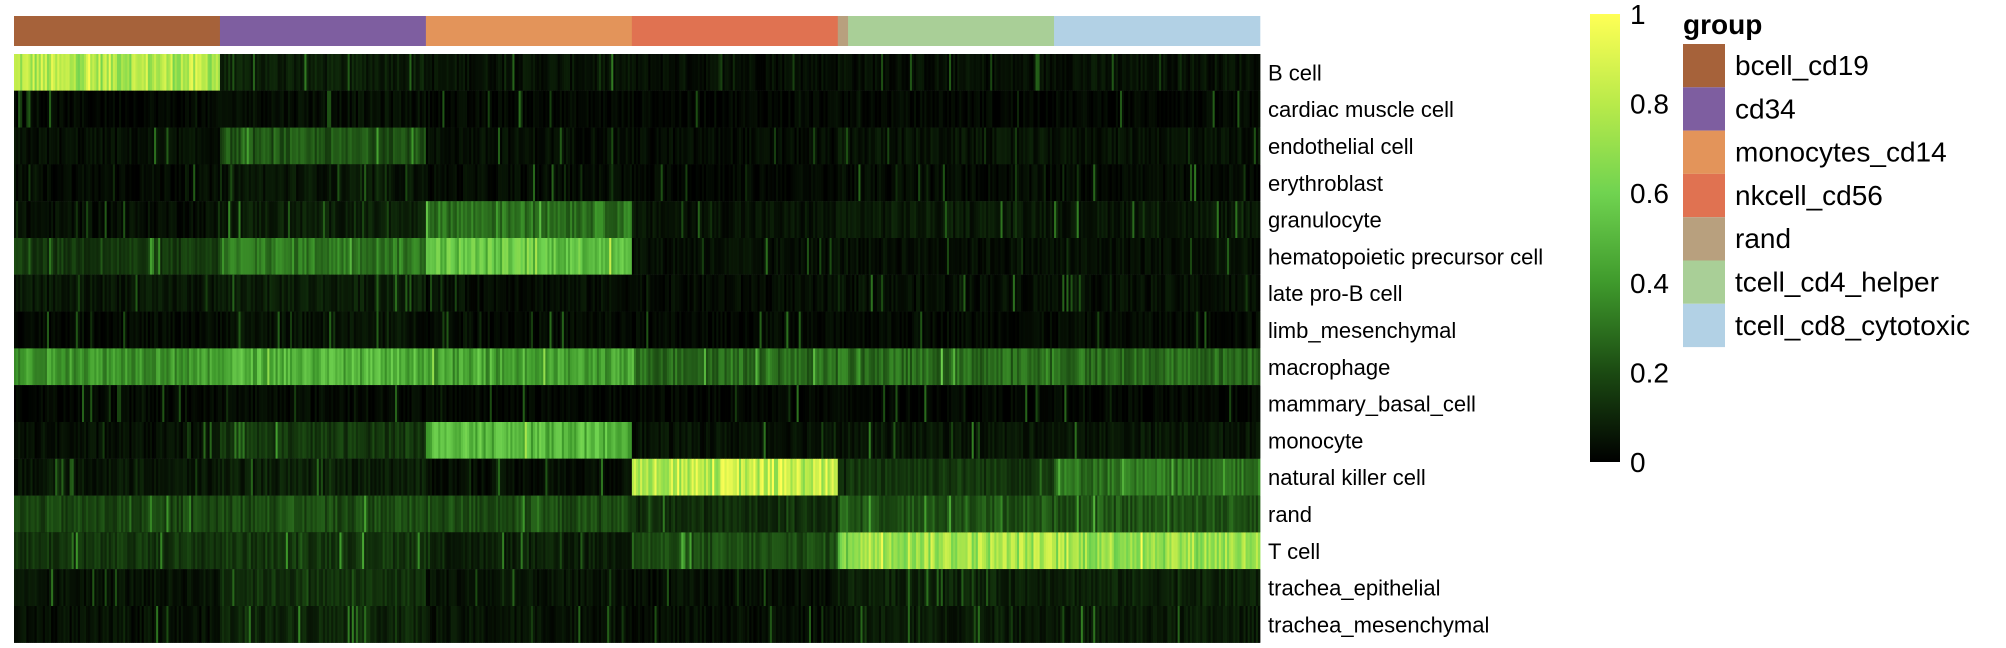 The width and height of the screenshot is (2006, 648). Describe the element at coordinates (637, 146) in the screenshot. I see `heatmap-row` at that location.